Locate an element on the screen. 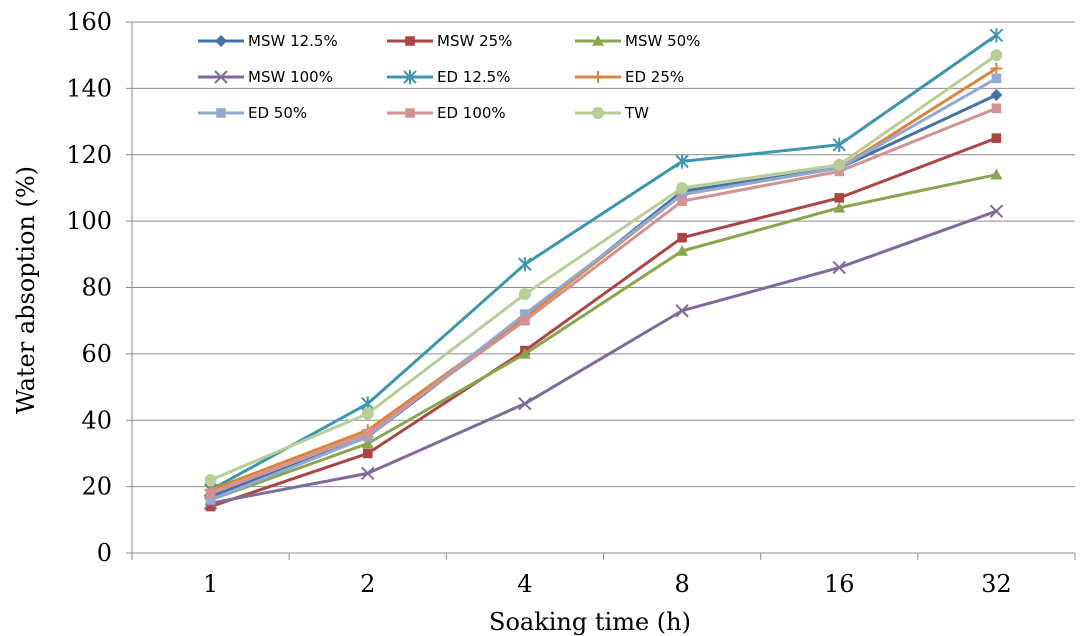 This screenshot has width=1080, height=636. x-tick-label: 32 is located at coordinates (996, 584).